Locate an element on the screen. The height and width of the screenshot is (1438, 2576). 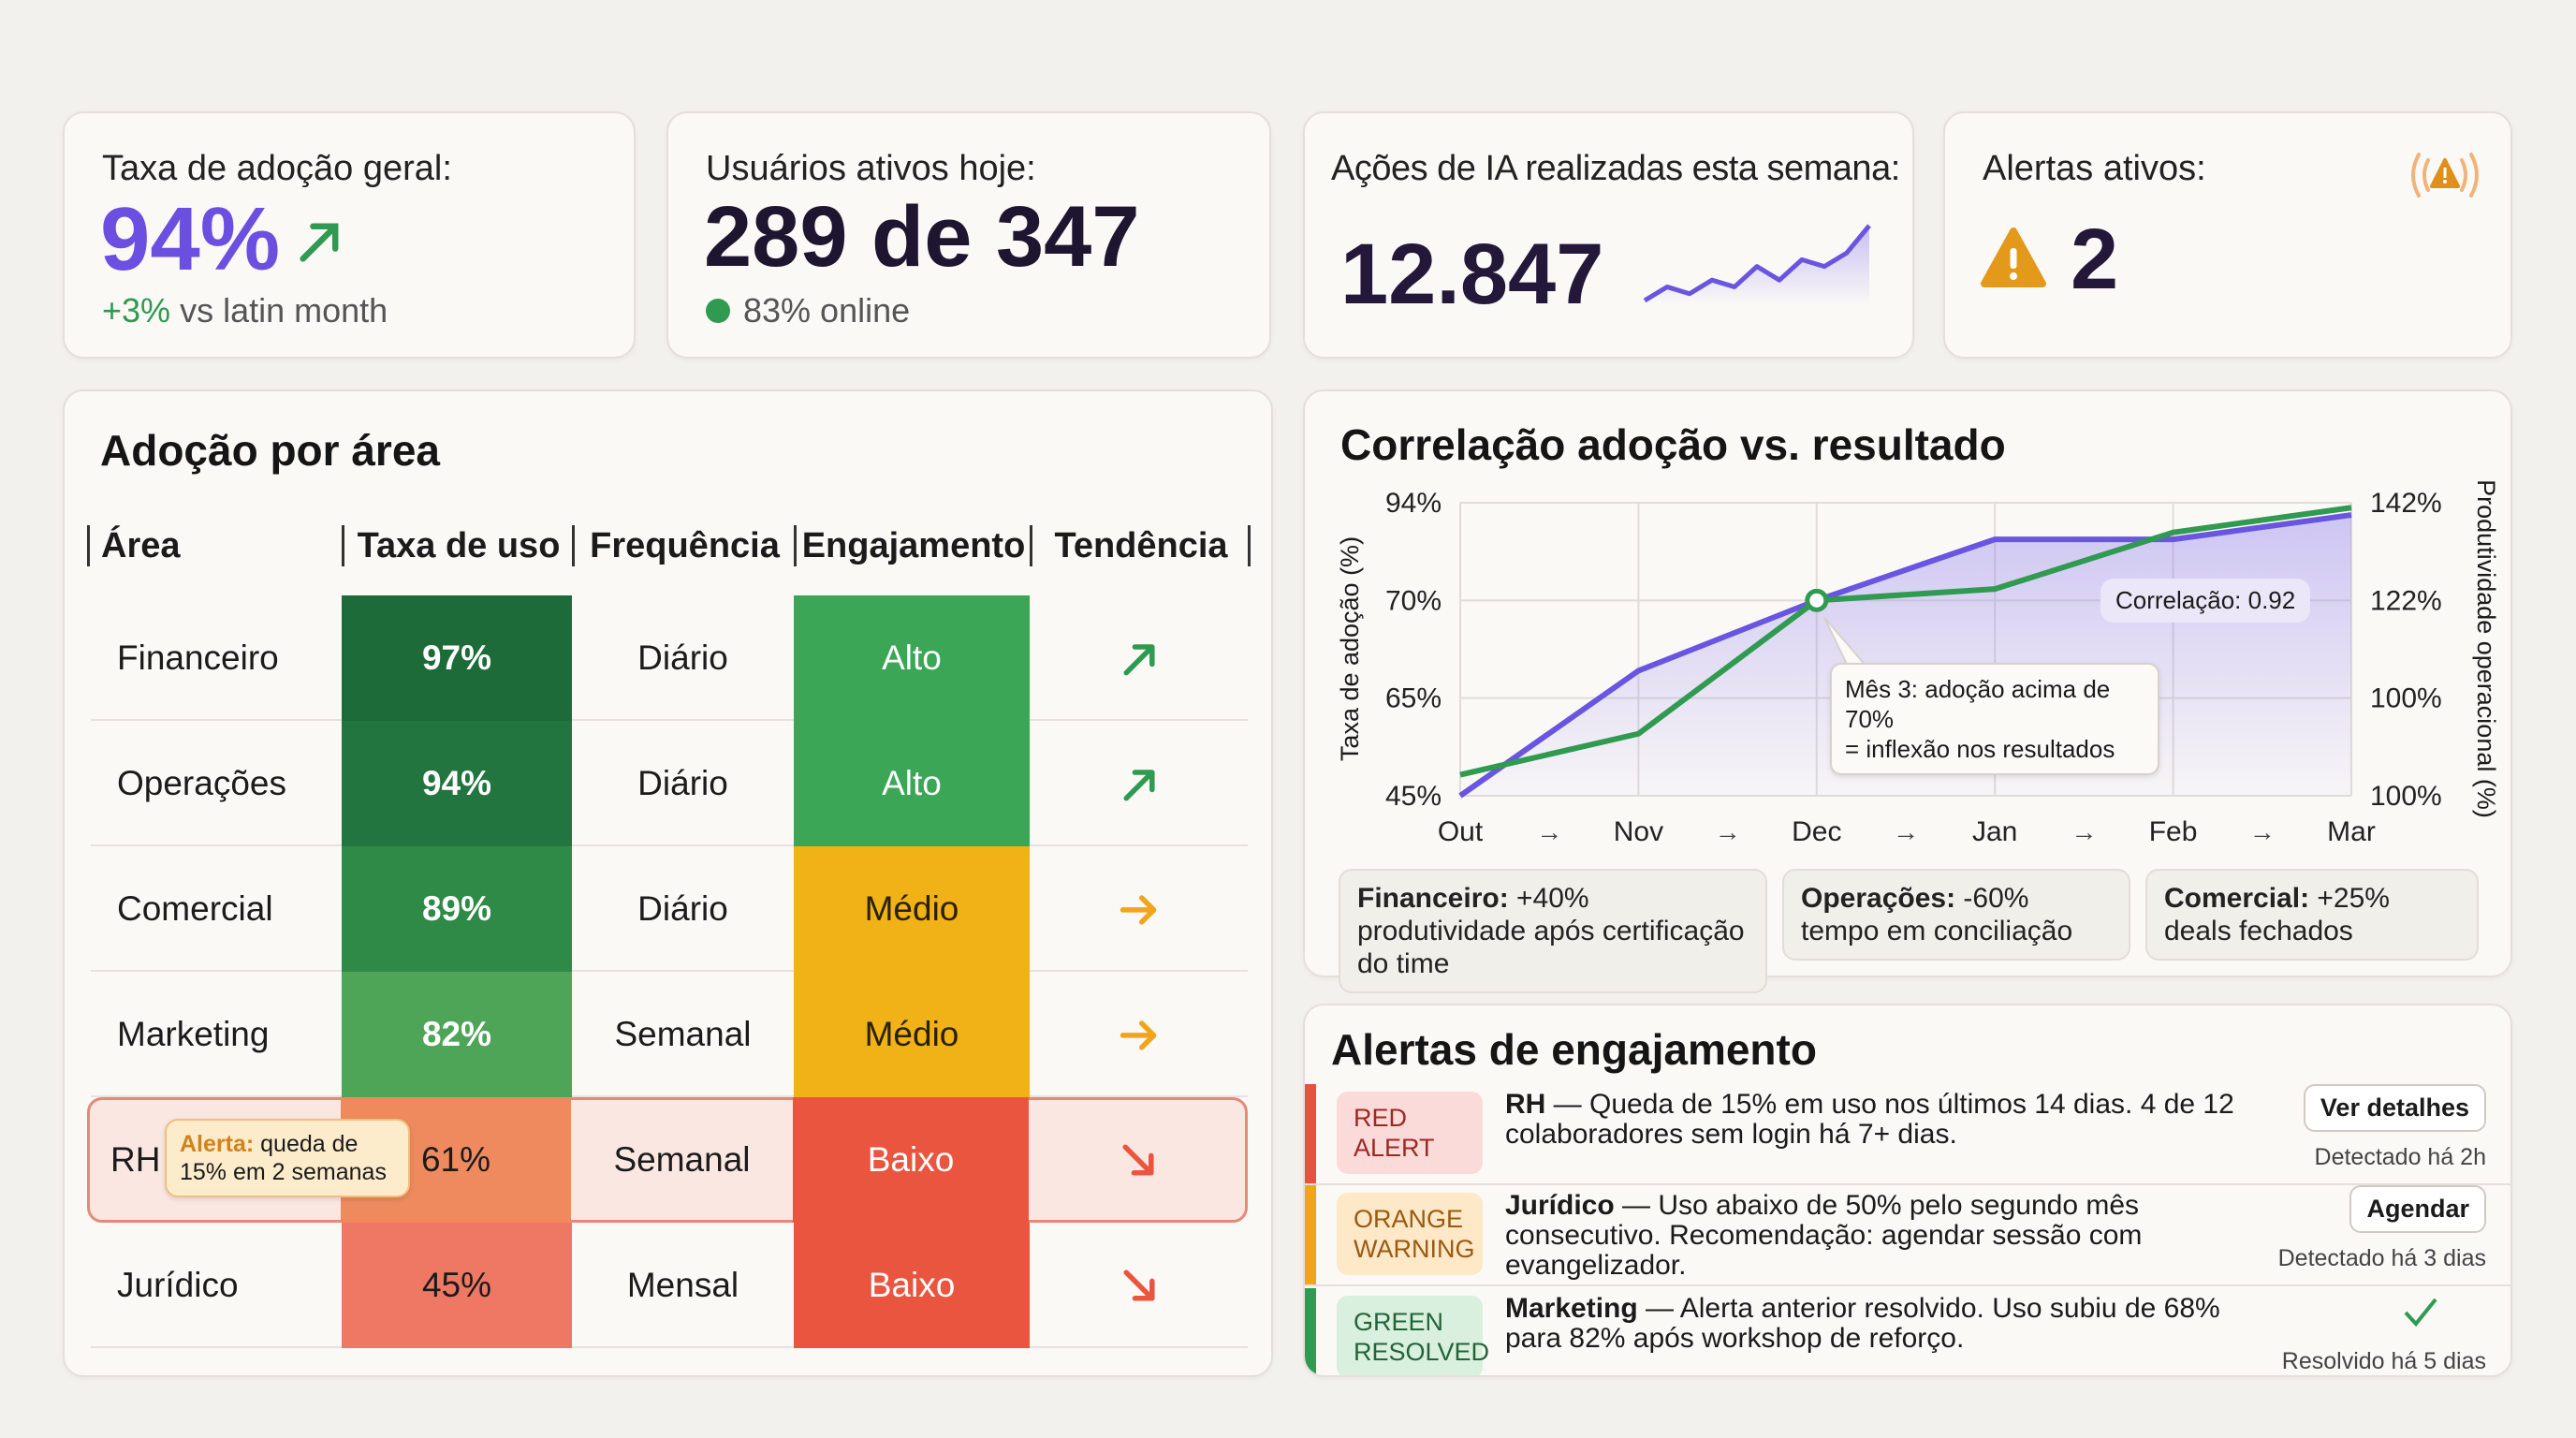
kpi-value: 289 de 347 is located at coordinates (922, 237).